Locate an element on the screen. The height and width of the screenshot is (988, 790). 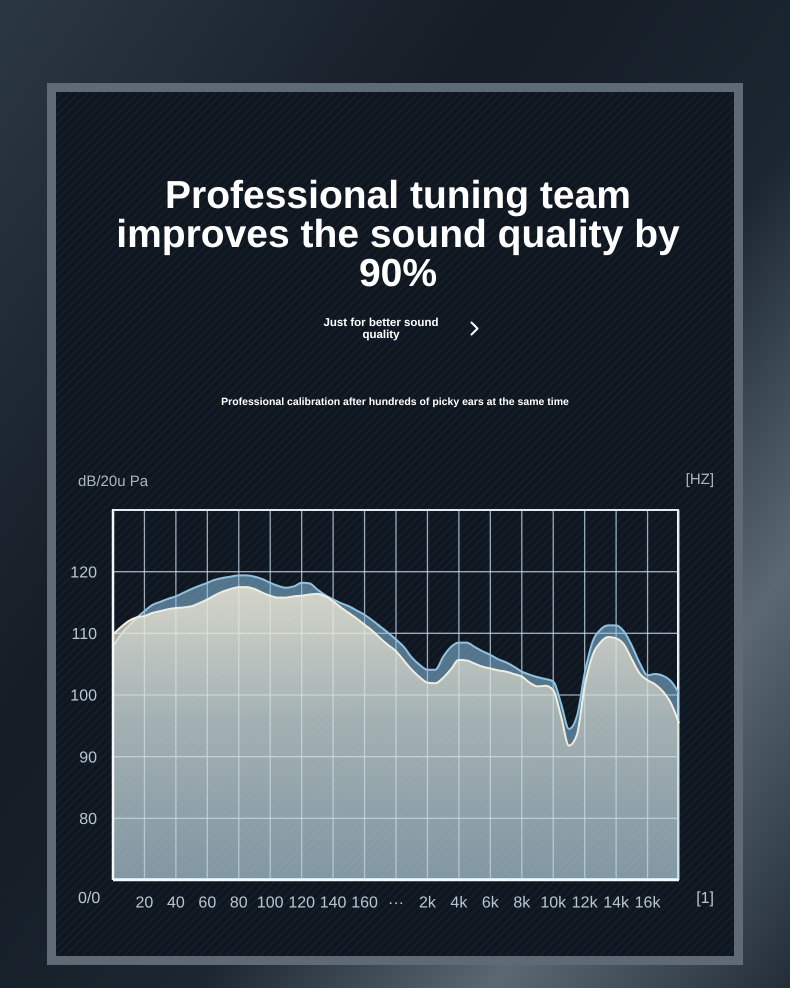
y-tick-label: 80 is located at coordinates (88, 819).